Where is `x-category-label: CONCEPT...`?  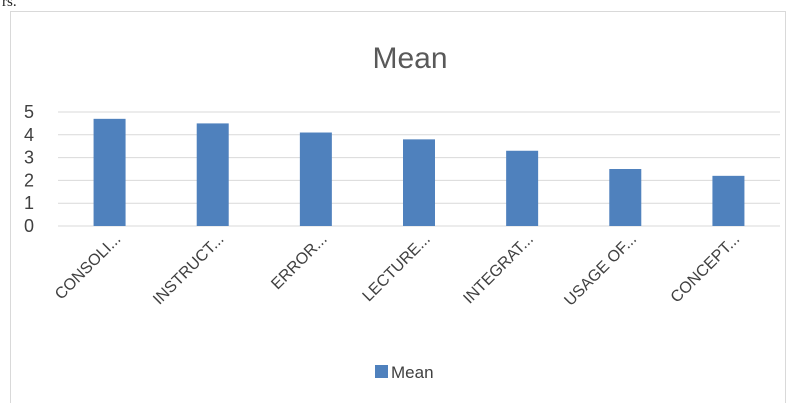 x-category-label: CONCEPT... is located at coordinates (706, 269).